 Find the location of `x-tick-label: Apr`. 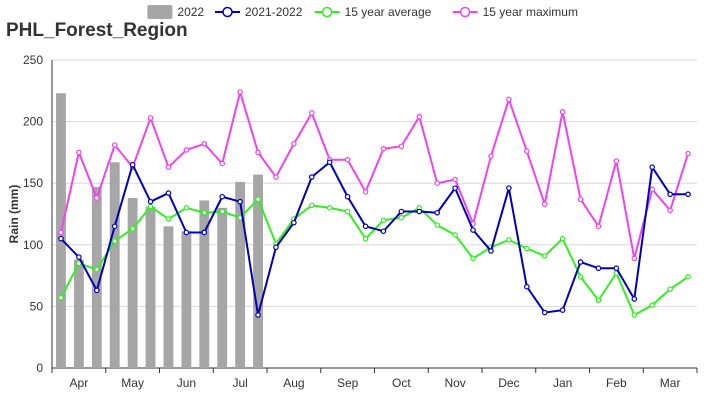

x-tick-label: Apr is located at coordinates (79, 383).